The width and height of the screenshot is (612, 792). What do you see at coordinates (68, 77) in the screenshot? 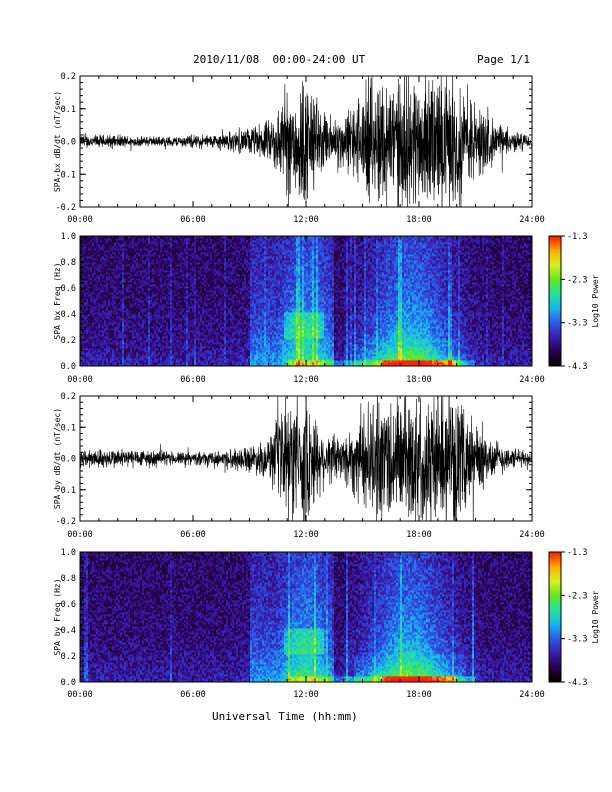
I see `y-tick-label: 0.2` at bounding box center [68, 77].